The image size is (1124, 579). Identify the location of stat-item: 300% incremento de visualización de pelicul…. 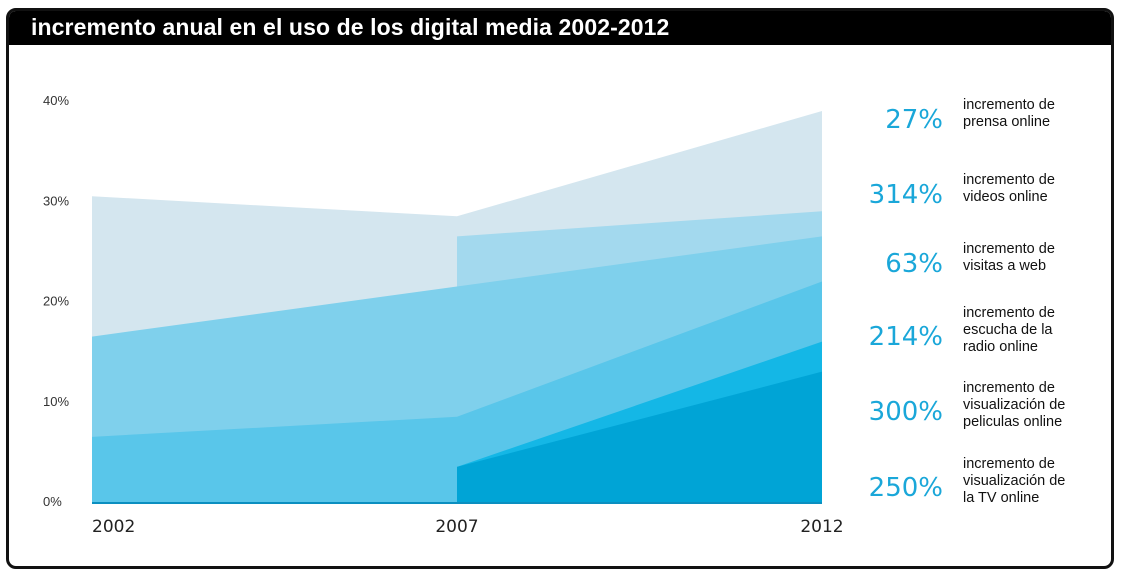
(976, 410).